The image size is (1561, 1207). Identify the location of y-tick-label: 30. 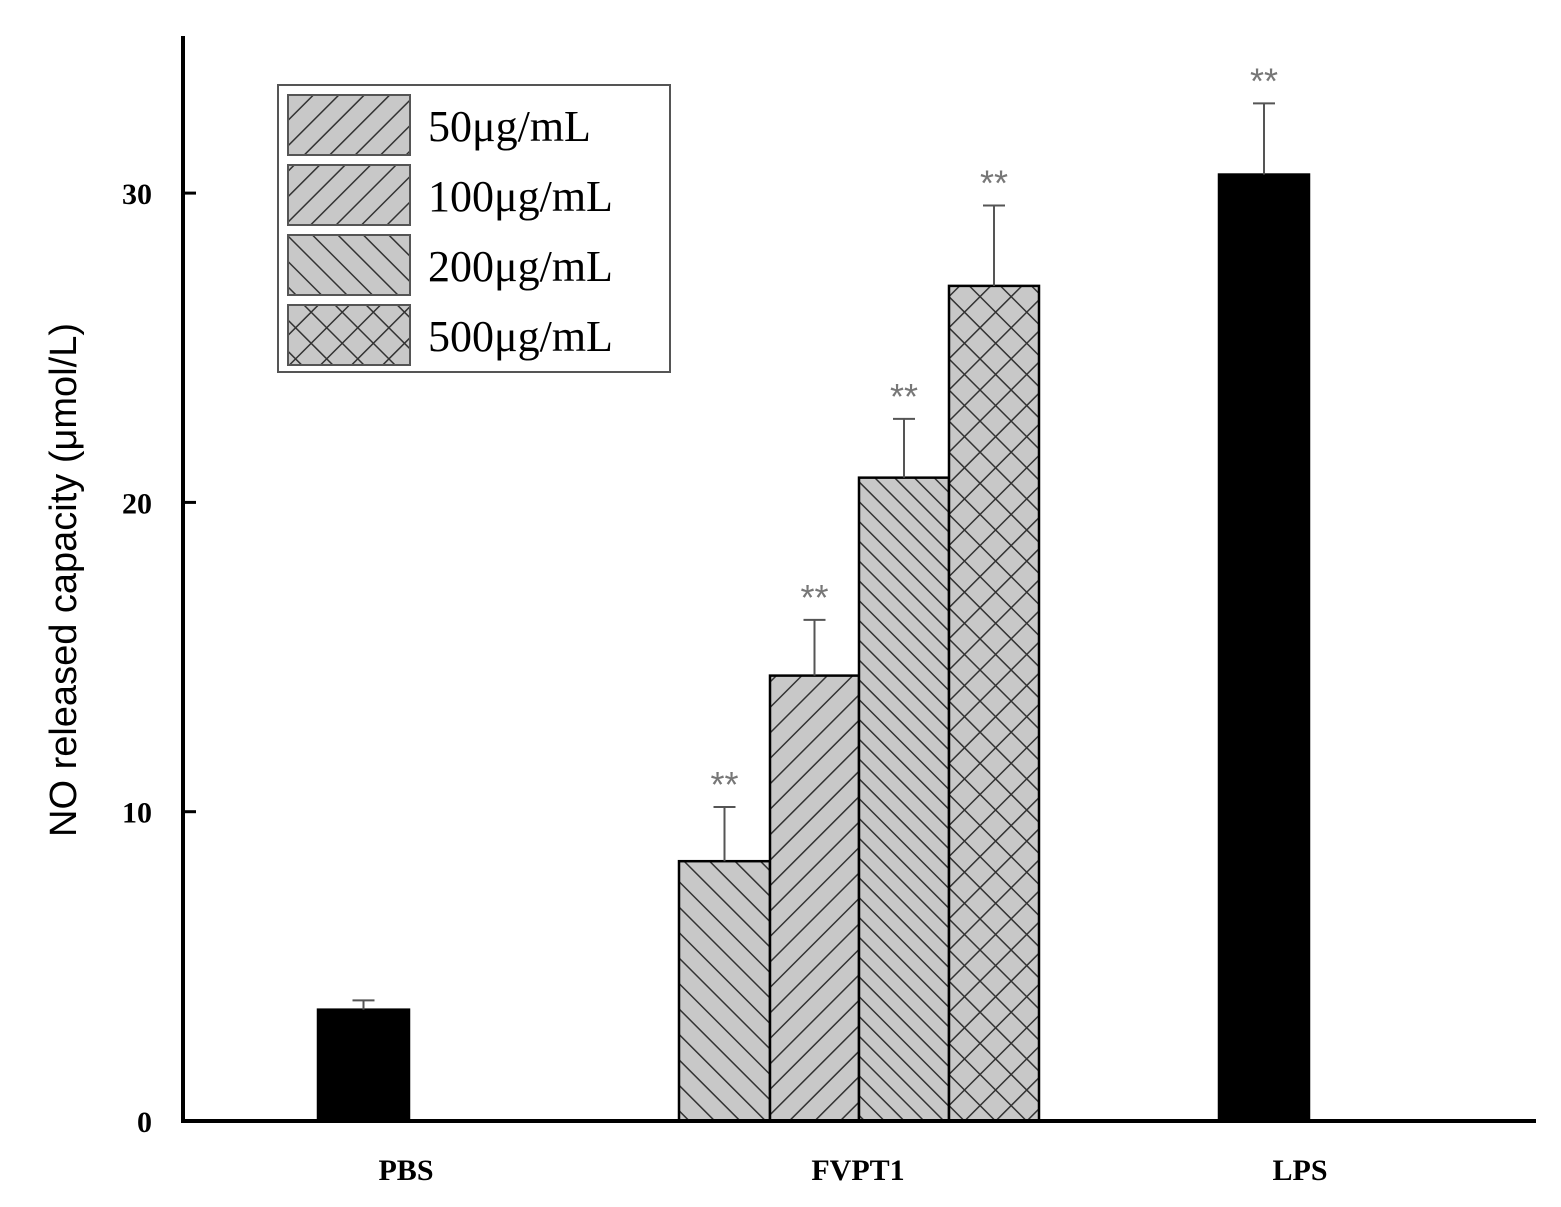
(137, 194).